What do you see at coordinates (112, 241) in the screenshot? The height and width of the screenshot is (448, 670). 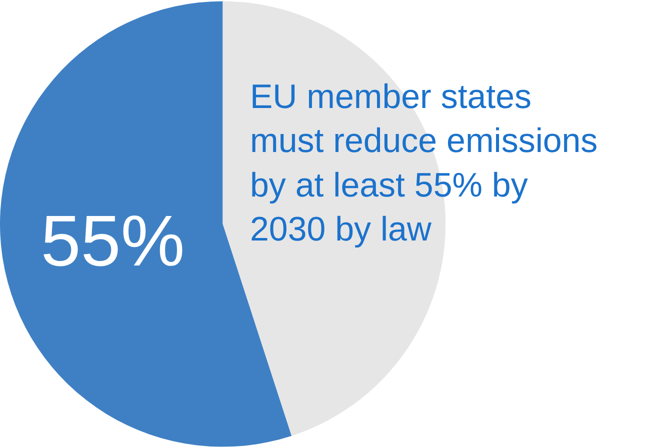 I see `data-label: 55%` at bounding box center [112, 241].